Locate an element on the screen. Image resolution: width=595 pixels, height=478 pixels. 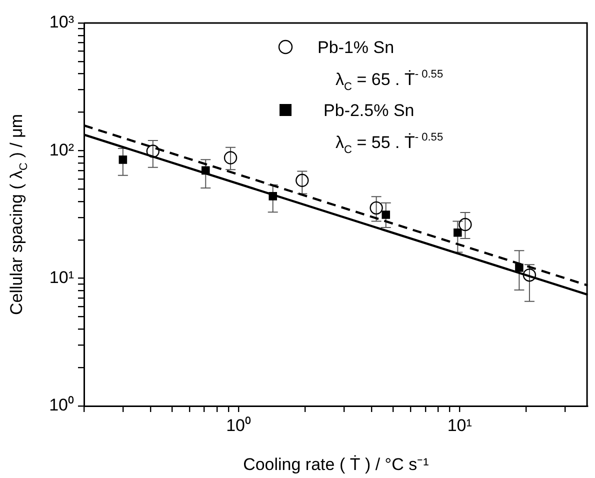
y-tick-label: 10² is located at coordinates (61, 150).